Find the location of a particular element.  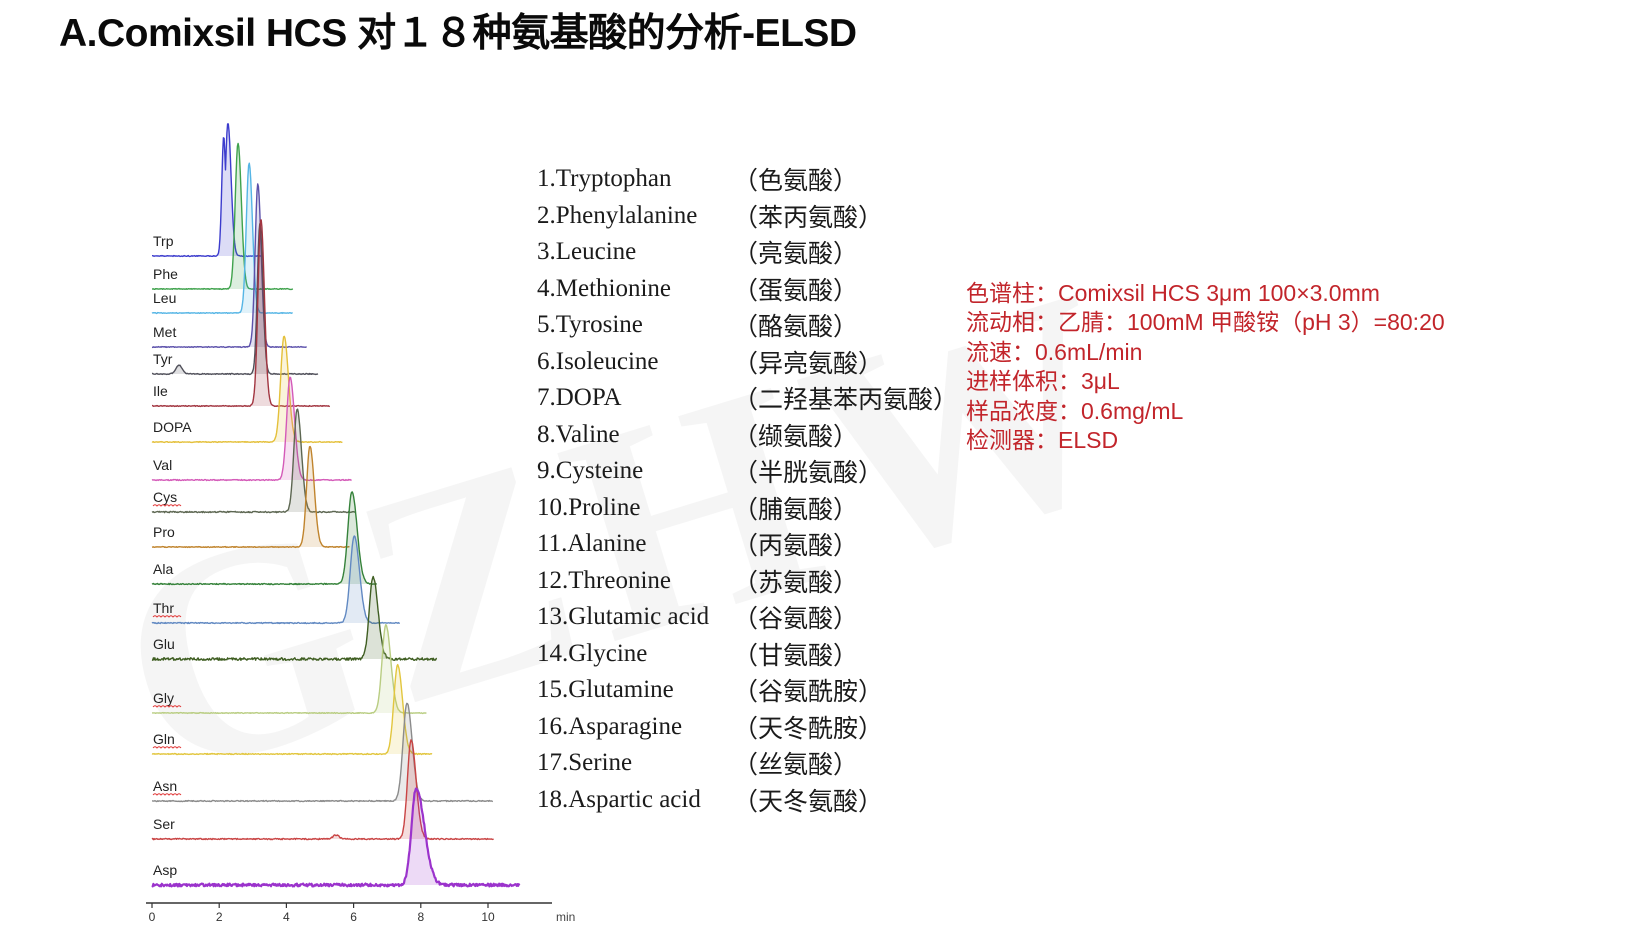

x-axis-tick-label: 2 is located at coordinates (219, 917).